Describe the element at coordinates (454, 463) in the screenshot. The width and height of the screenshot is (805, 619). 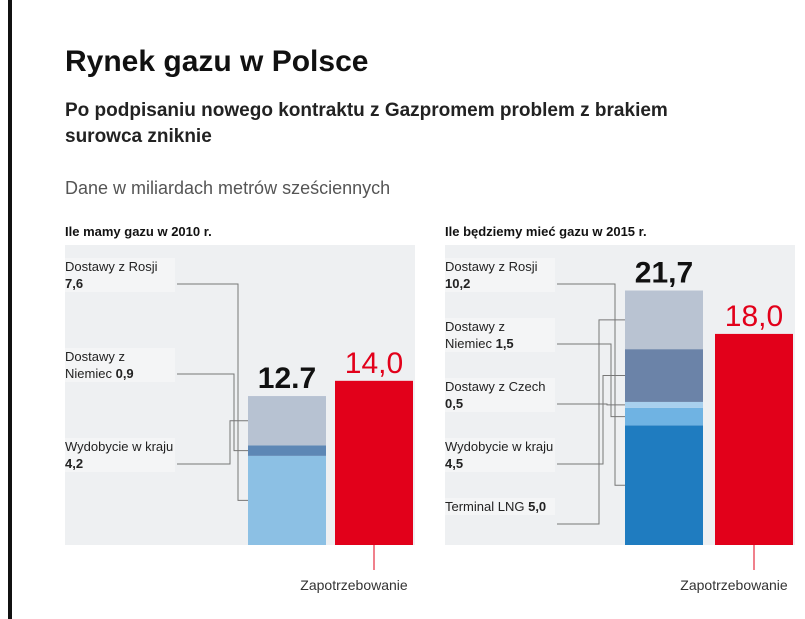
I see `segment-value: 4,5` at that location.